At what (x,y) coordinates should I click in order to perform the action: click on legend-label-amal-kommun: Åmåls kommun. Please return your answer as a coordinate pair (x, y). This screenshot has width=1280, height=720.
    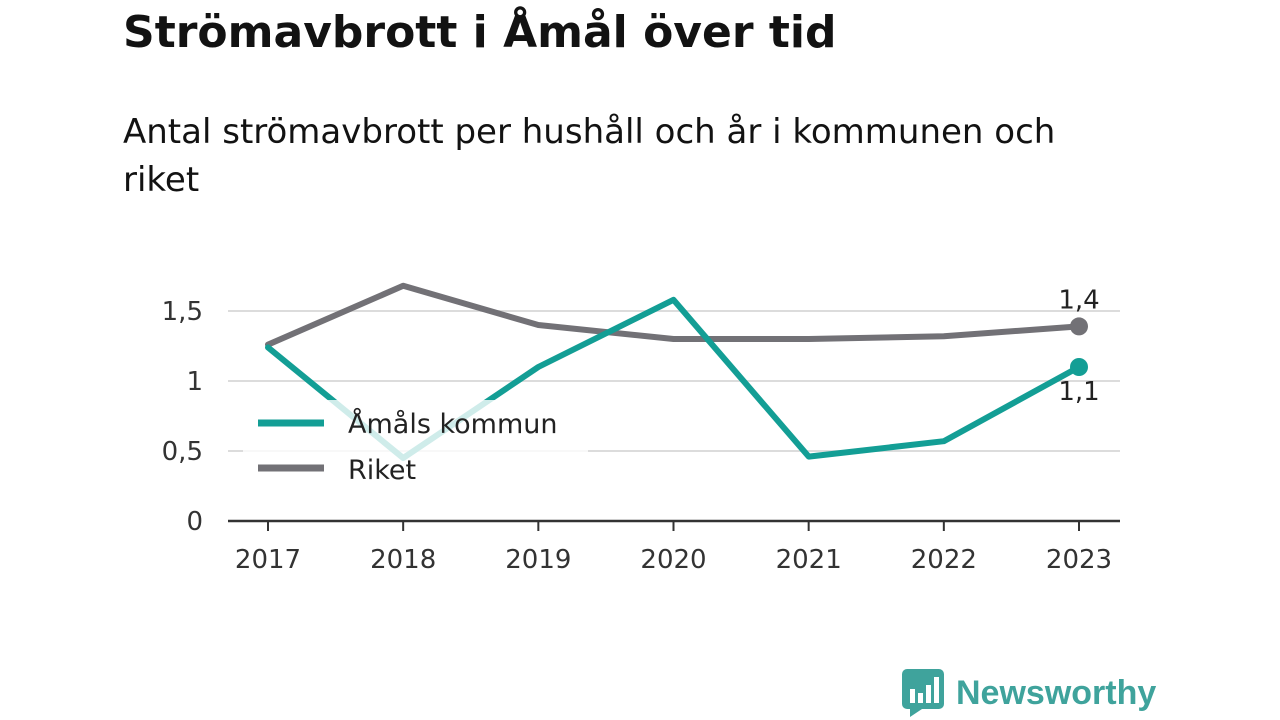
    Looking at the image, I should click on (453, 424).